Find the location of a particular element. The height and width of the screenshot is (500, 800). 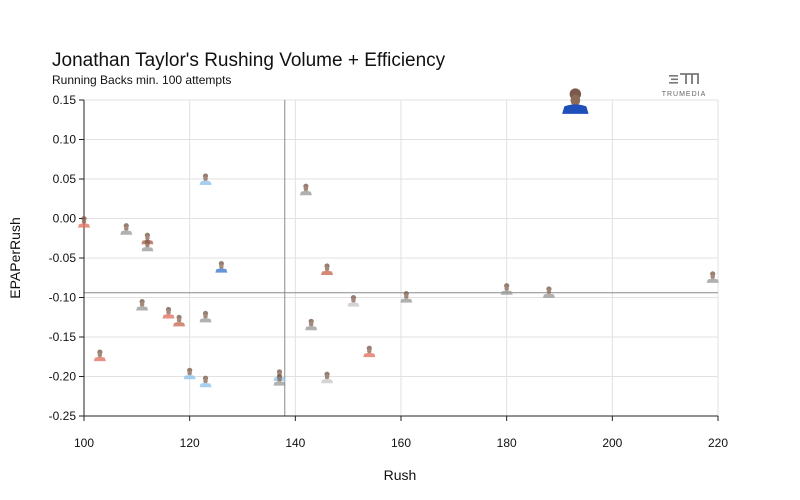

y-tick-label: 0.00 is located at coordinates (65, 219).